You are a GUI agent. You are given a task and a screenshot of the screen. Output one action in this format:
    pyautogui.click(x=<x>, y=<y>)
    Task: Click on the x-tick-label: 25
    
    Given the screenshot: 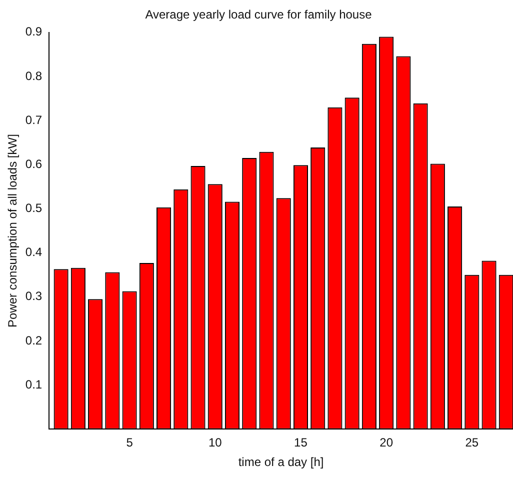 What is the action you would take?
    pyautogui.click(x=472, y=443)
    